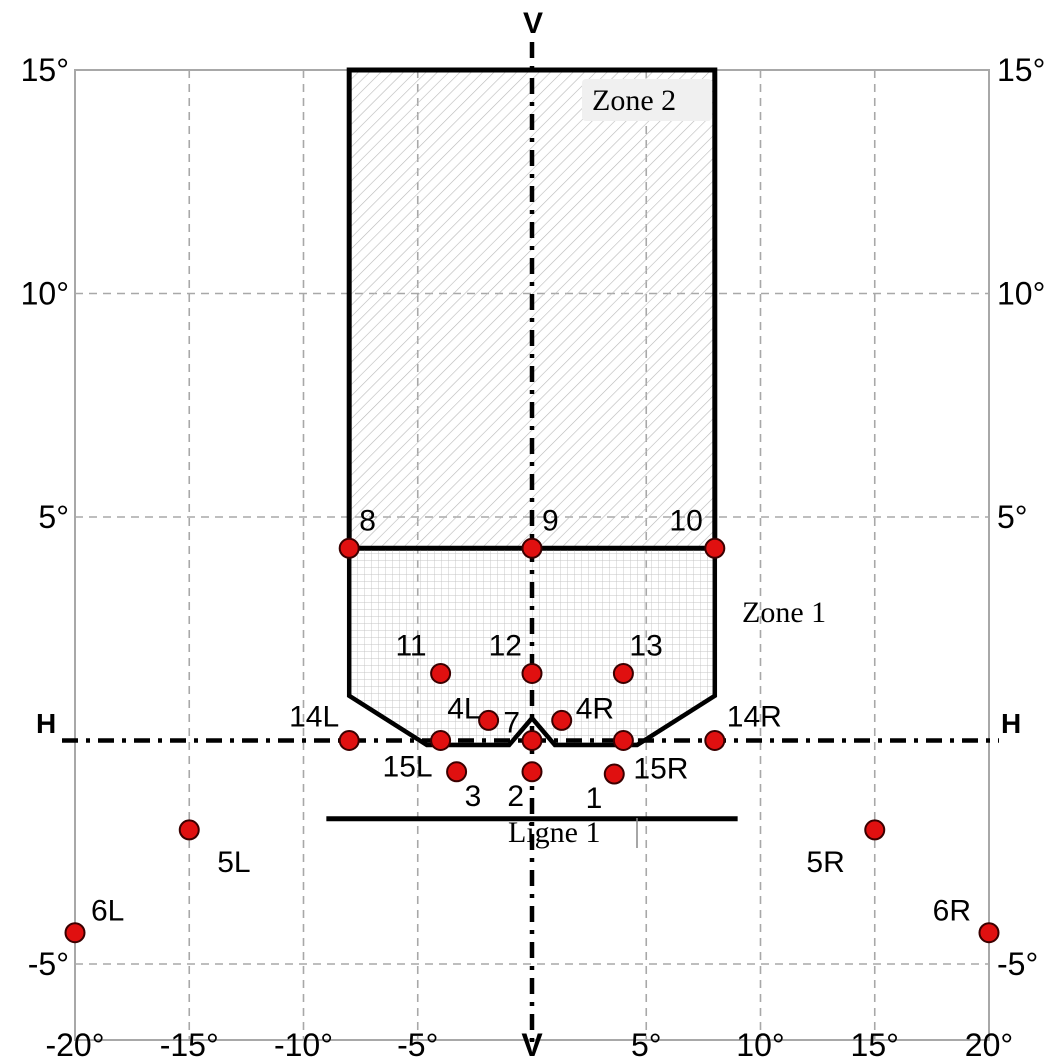 The width and height of the screenshot is (1064, 1062). Describe the element at coordinates (515, 796) in the screenshot. I see `point-label-2: 2` at that location.